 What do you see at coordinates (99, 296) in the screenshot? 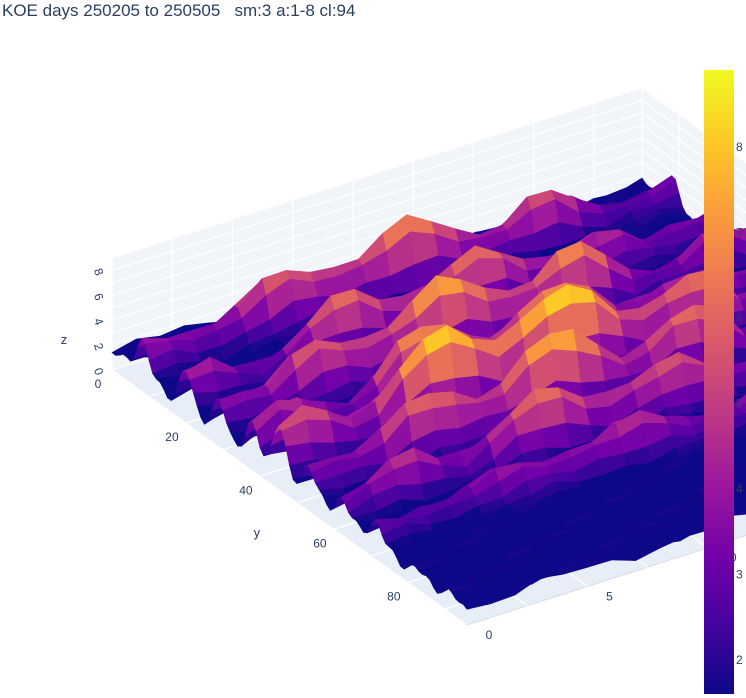
I see `z-tick-label: 6` at bounding box center [99, 296].